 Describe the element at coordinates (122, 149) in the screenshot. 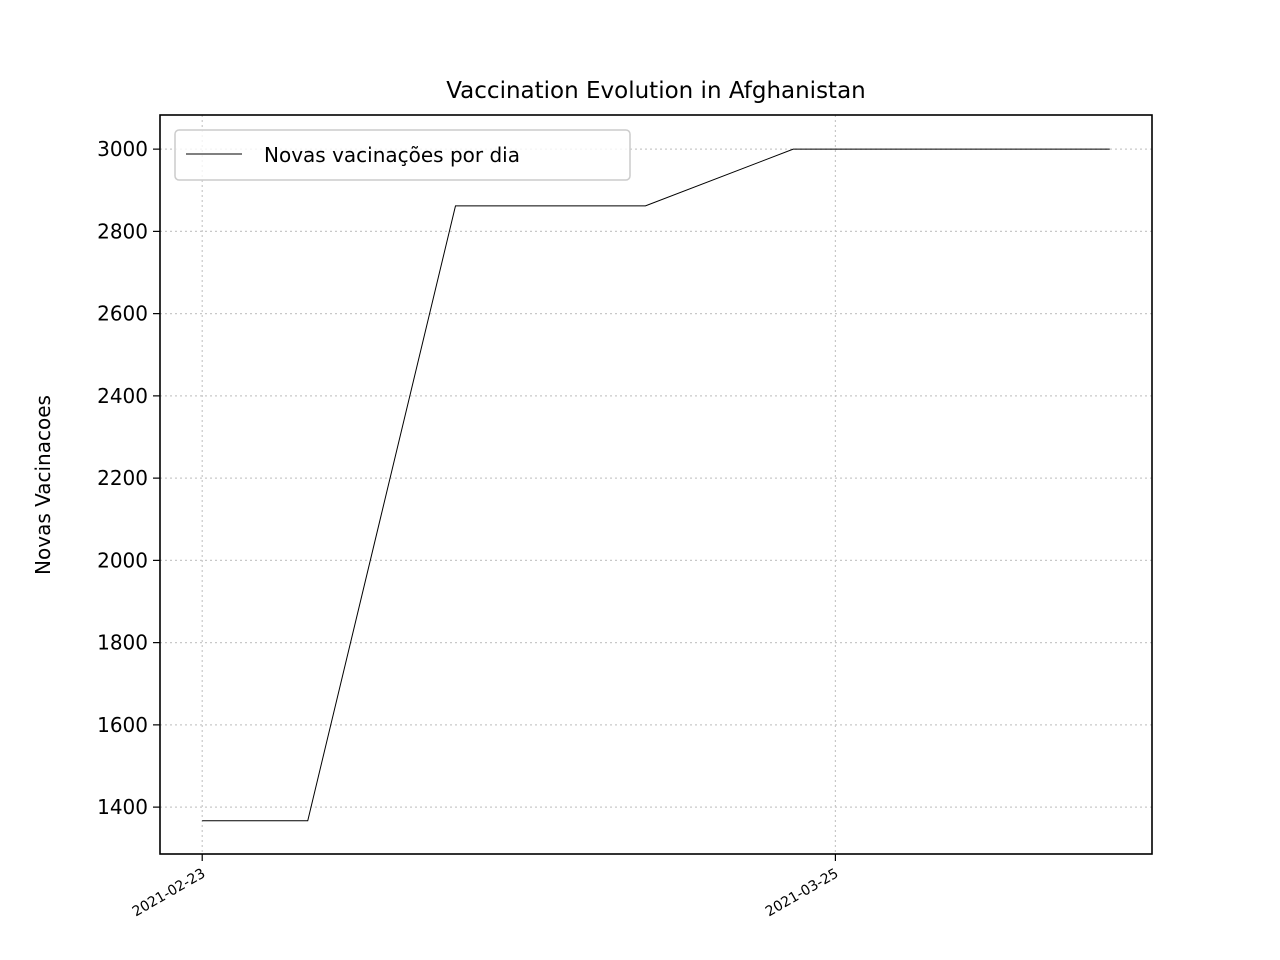

I see `y-tick-label: 3000` at that location.